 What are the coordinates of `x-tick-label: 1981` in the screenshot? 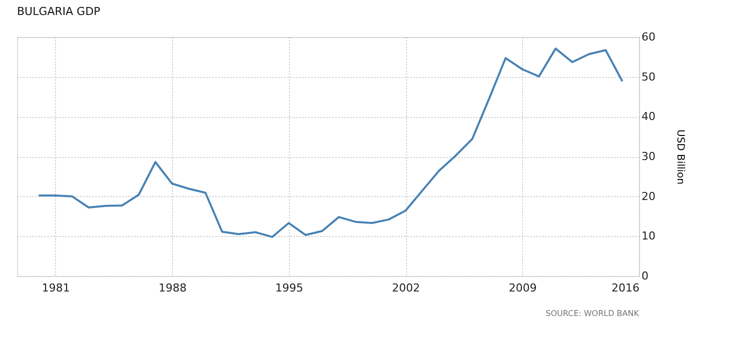 It's located at (56, 288).